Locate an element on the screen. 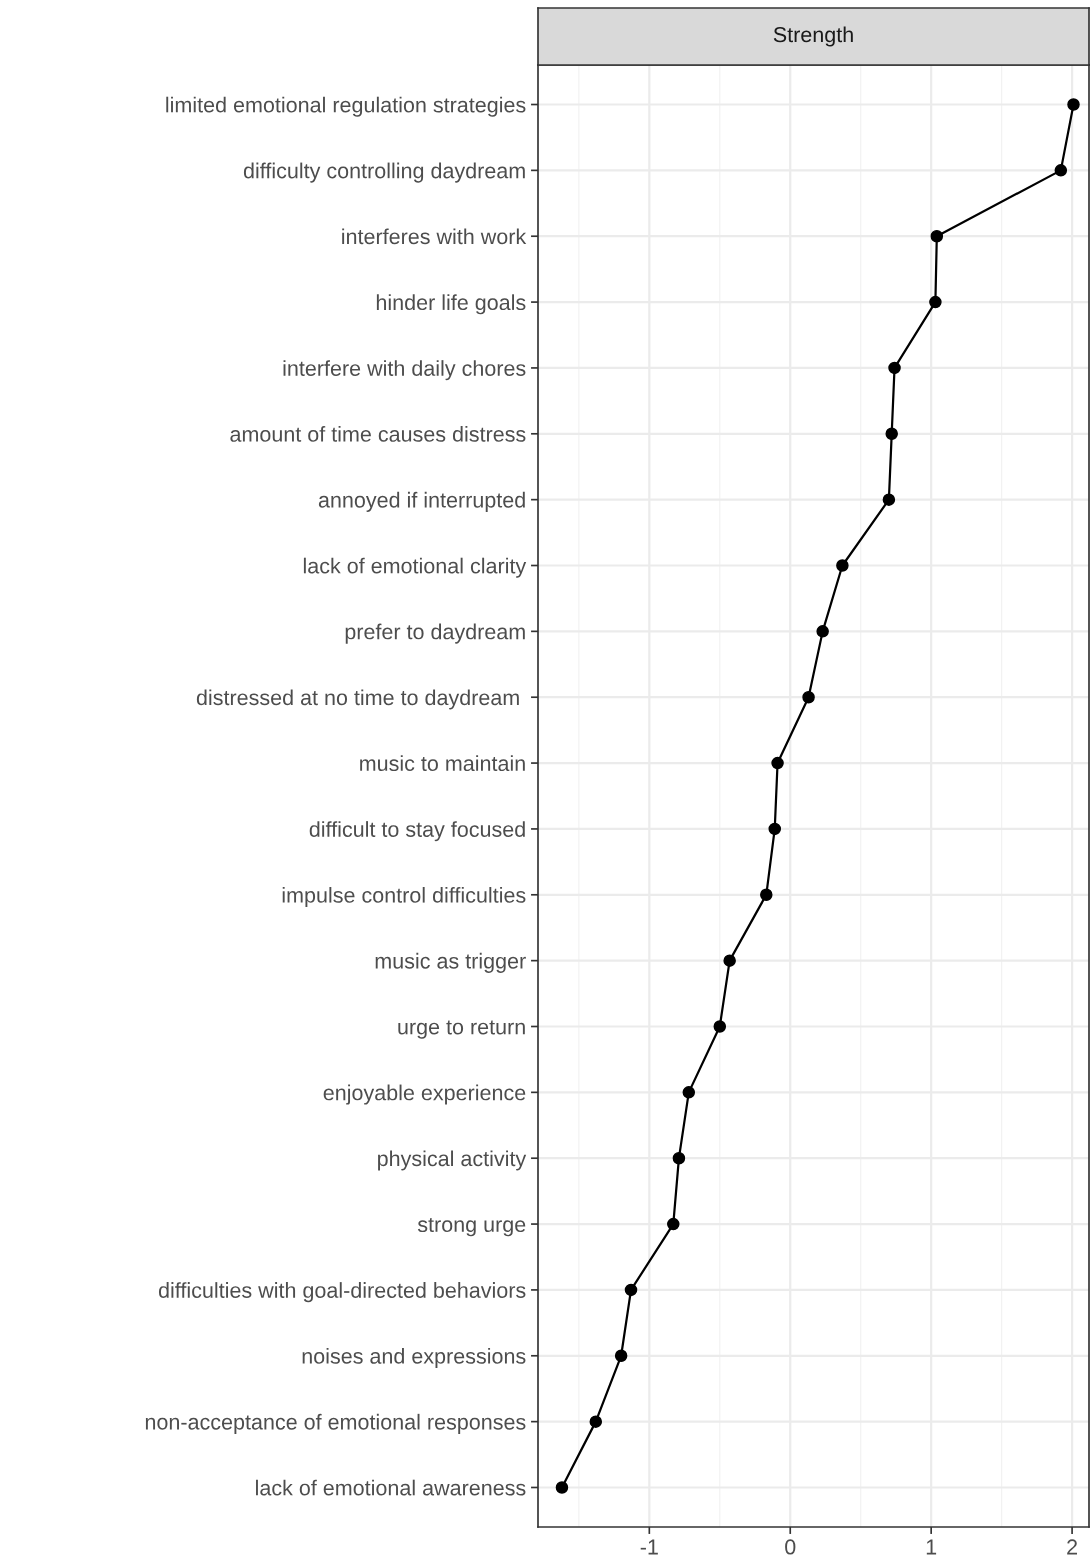 Image resolution: width=1091 pixels, height=1564 pixels. y-tick-label: lack of emotional awareness is located at coordinates (391, 1487).